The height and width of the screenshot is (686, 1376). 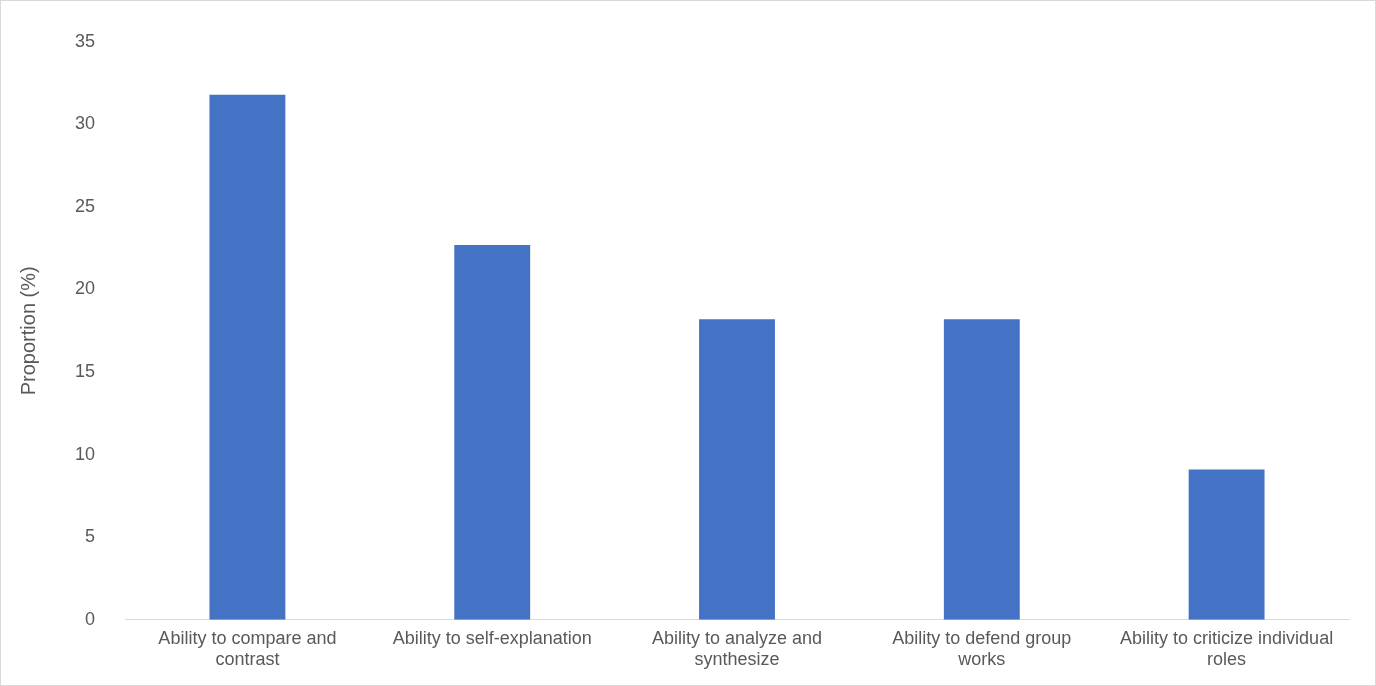 What do you see at coordinates (90, 536) in the screenshot?
I see `y-tick-label: 5` at bounding box center [90, 536].